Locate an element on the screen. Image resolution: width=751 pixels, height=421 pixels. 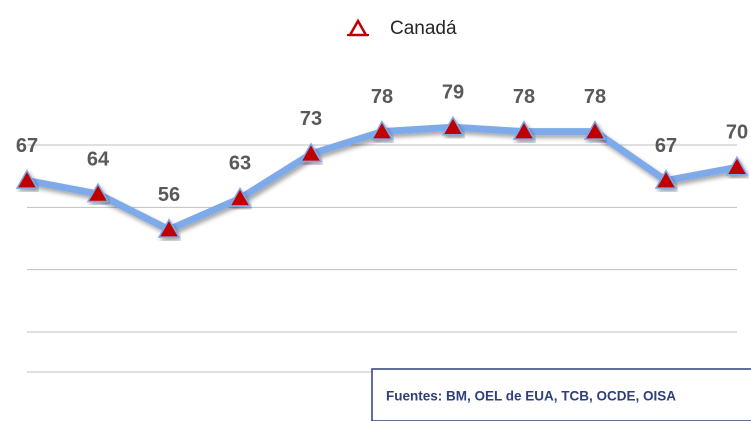
annotation: Fuentes: BM, OEL de EUA, TCB, OCDE, OISA is located at coordinates (531, 396).